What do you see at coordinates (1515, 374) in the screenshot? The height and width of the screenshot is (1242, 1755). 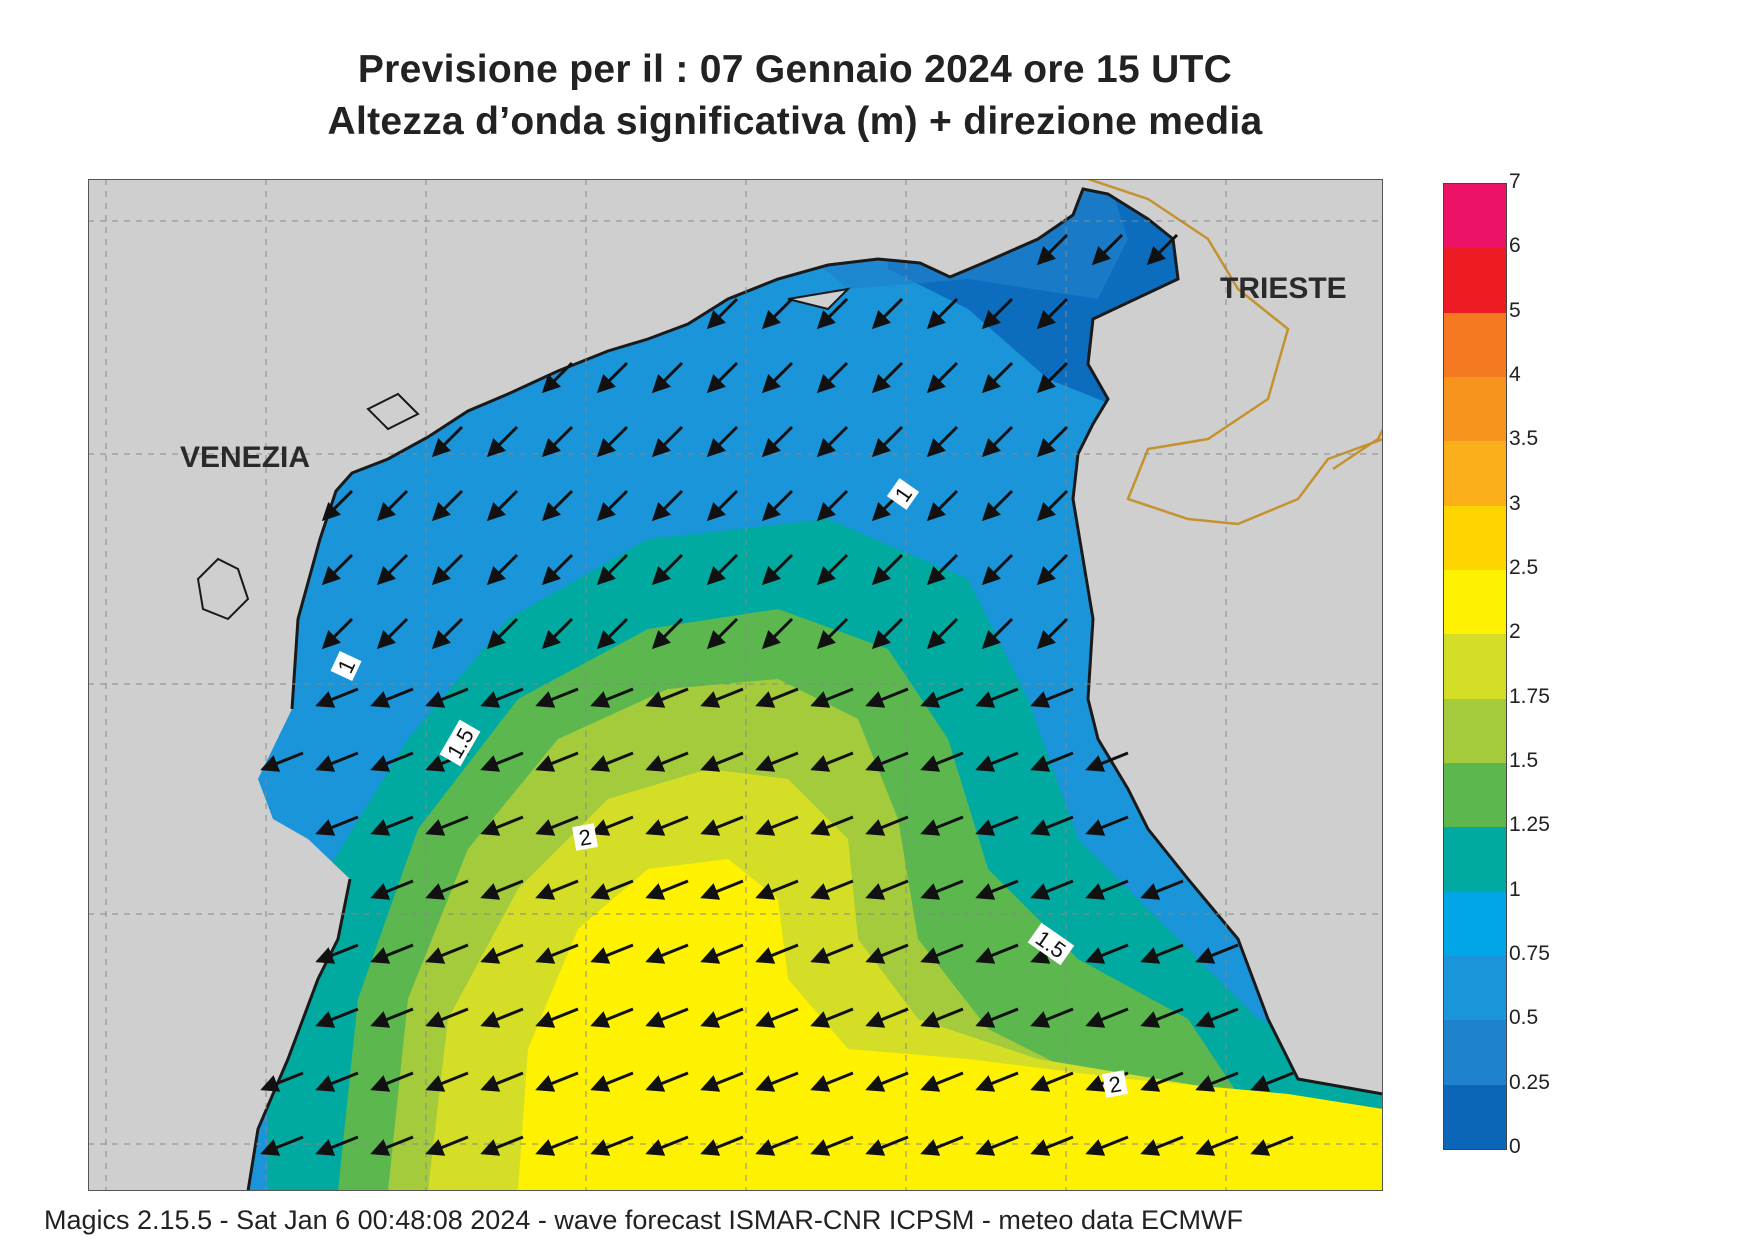 I see `colorbar-tick-label: 4` at bounding box center [1515, 374].